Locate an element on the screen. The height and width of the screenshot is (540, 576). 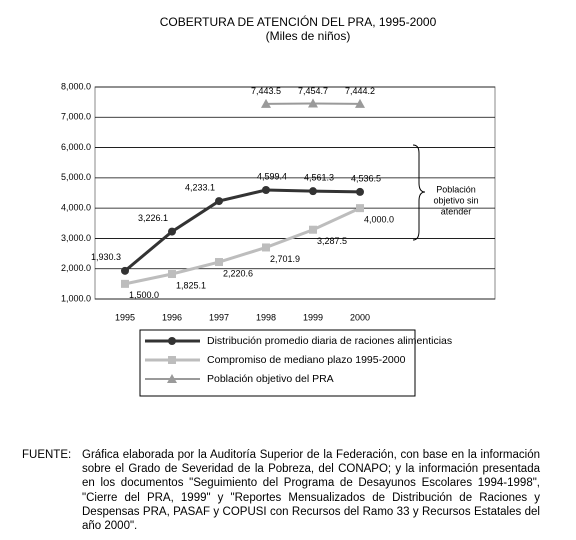
legend-label: Población objetivo del PRA is located at coordinates (270, 379).